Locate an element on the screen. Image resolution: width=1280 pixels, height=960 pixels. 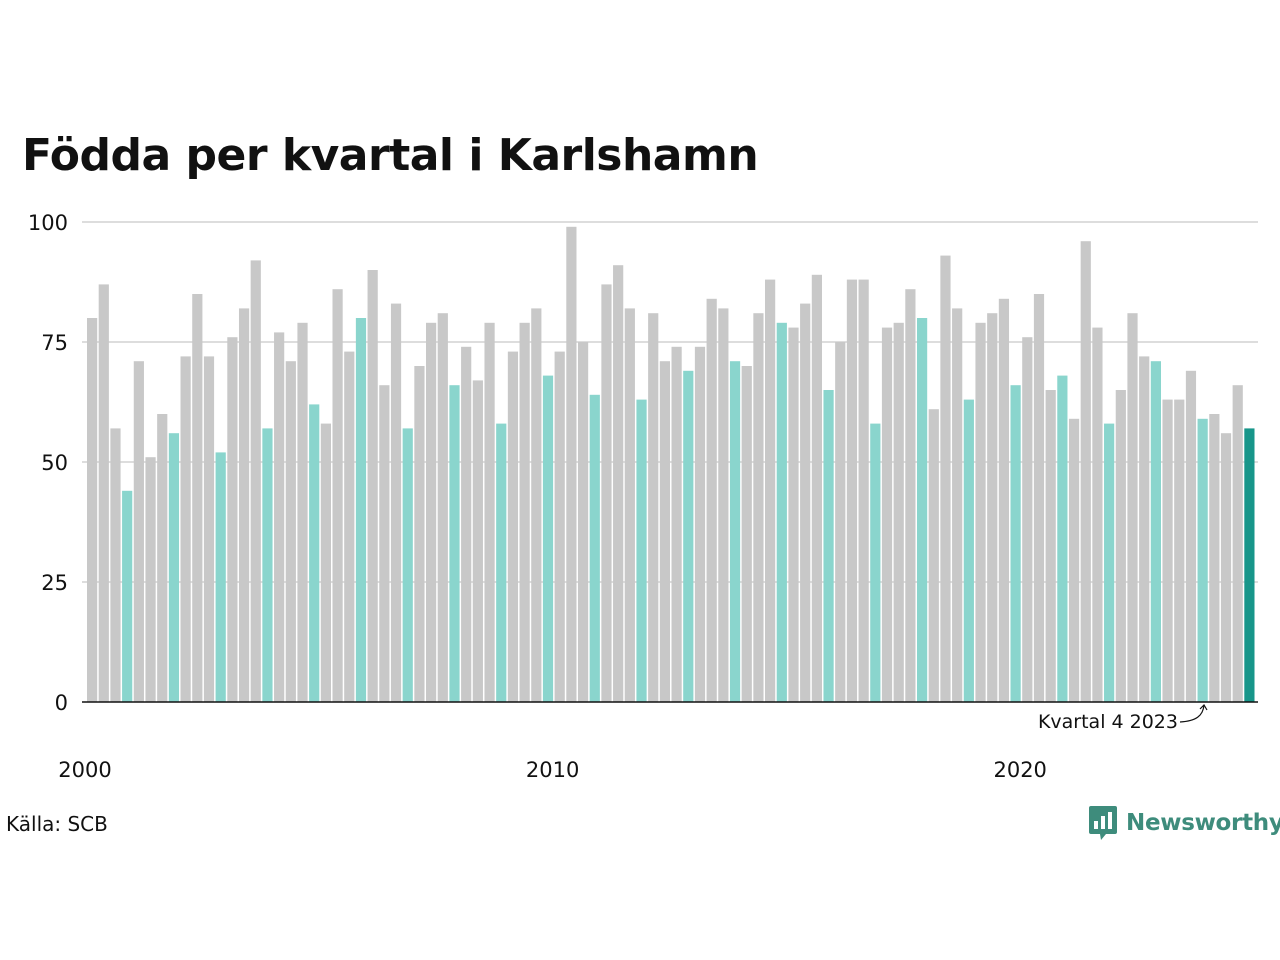
annotation-arrowhead is located at coordinates (1203, 707).